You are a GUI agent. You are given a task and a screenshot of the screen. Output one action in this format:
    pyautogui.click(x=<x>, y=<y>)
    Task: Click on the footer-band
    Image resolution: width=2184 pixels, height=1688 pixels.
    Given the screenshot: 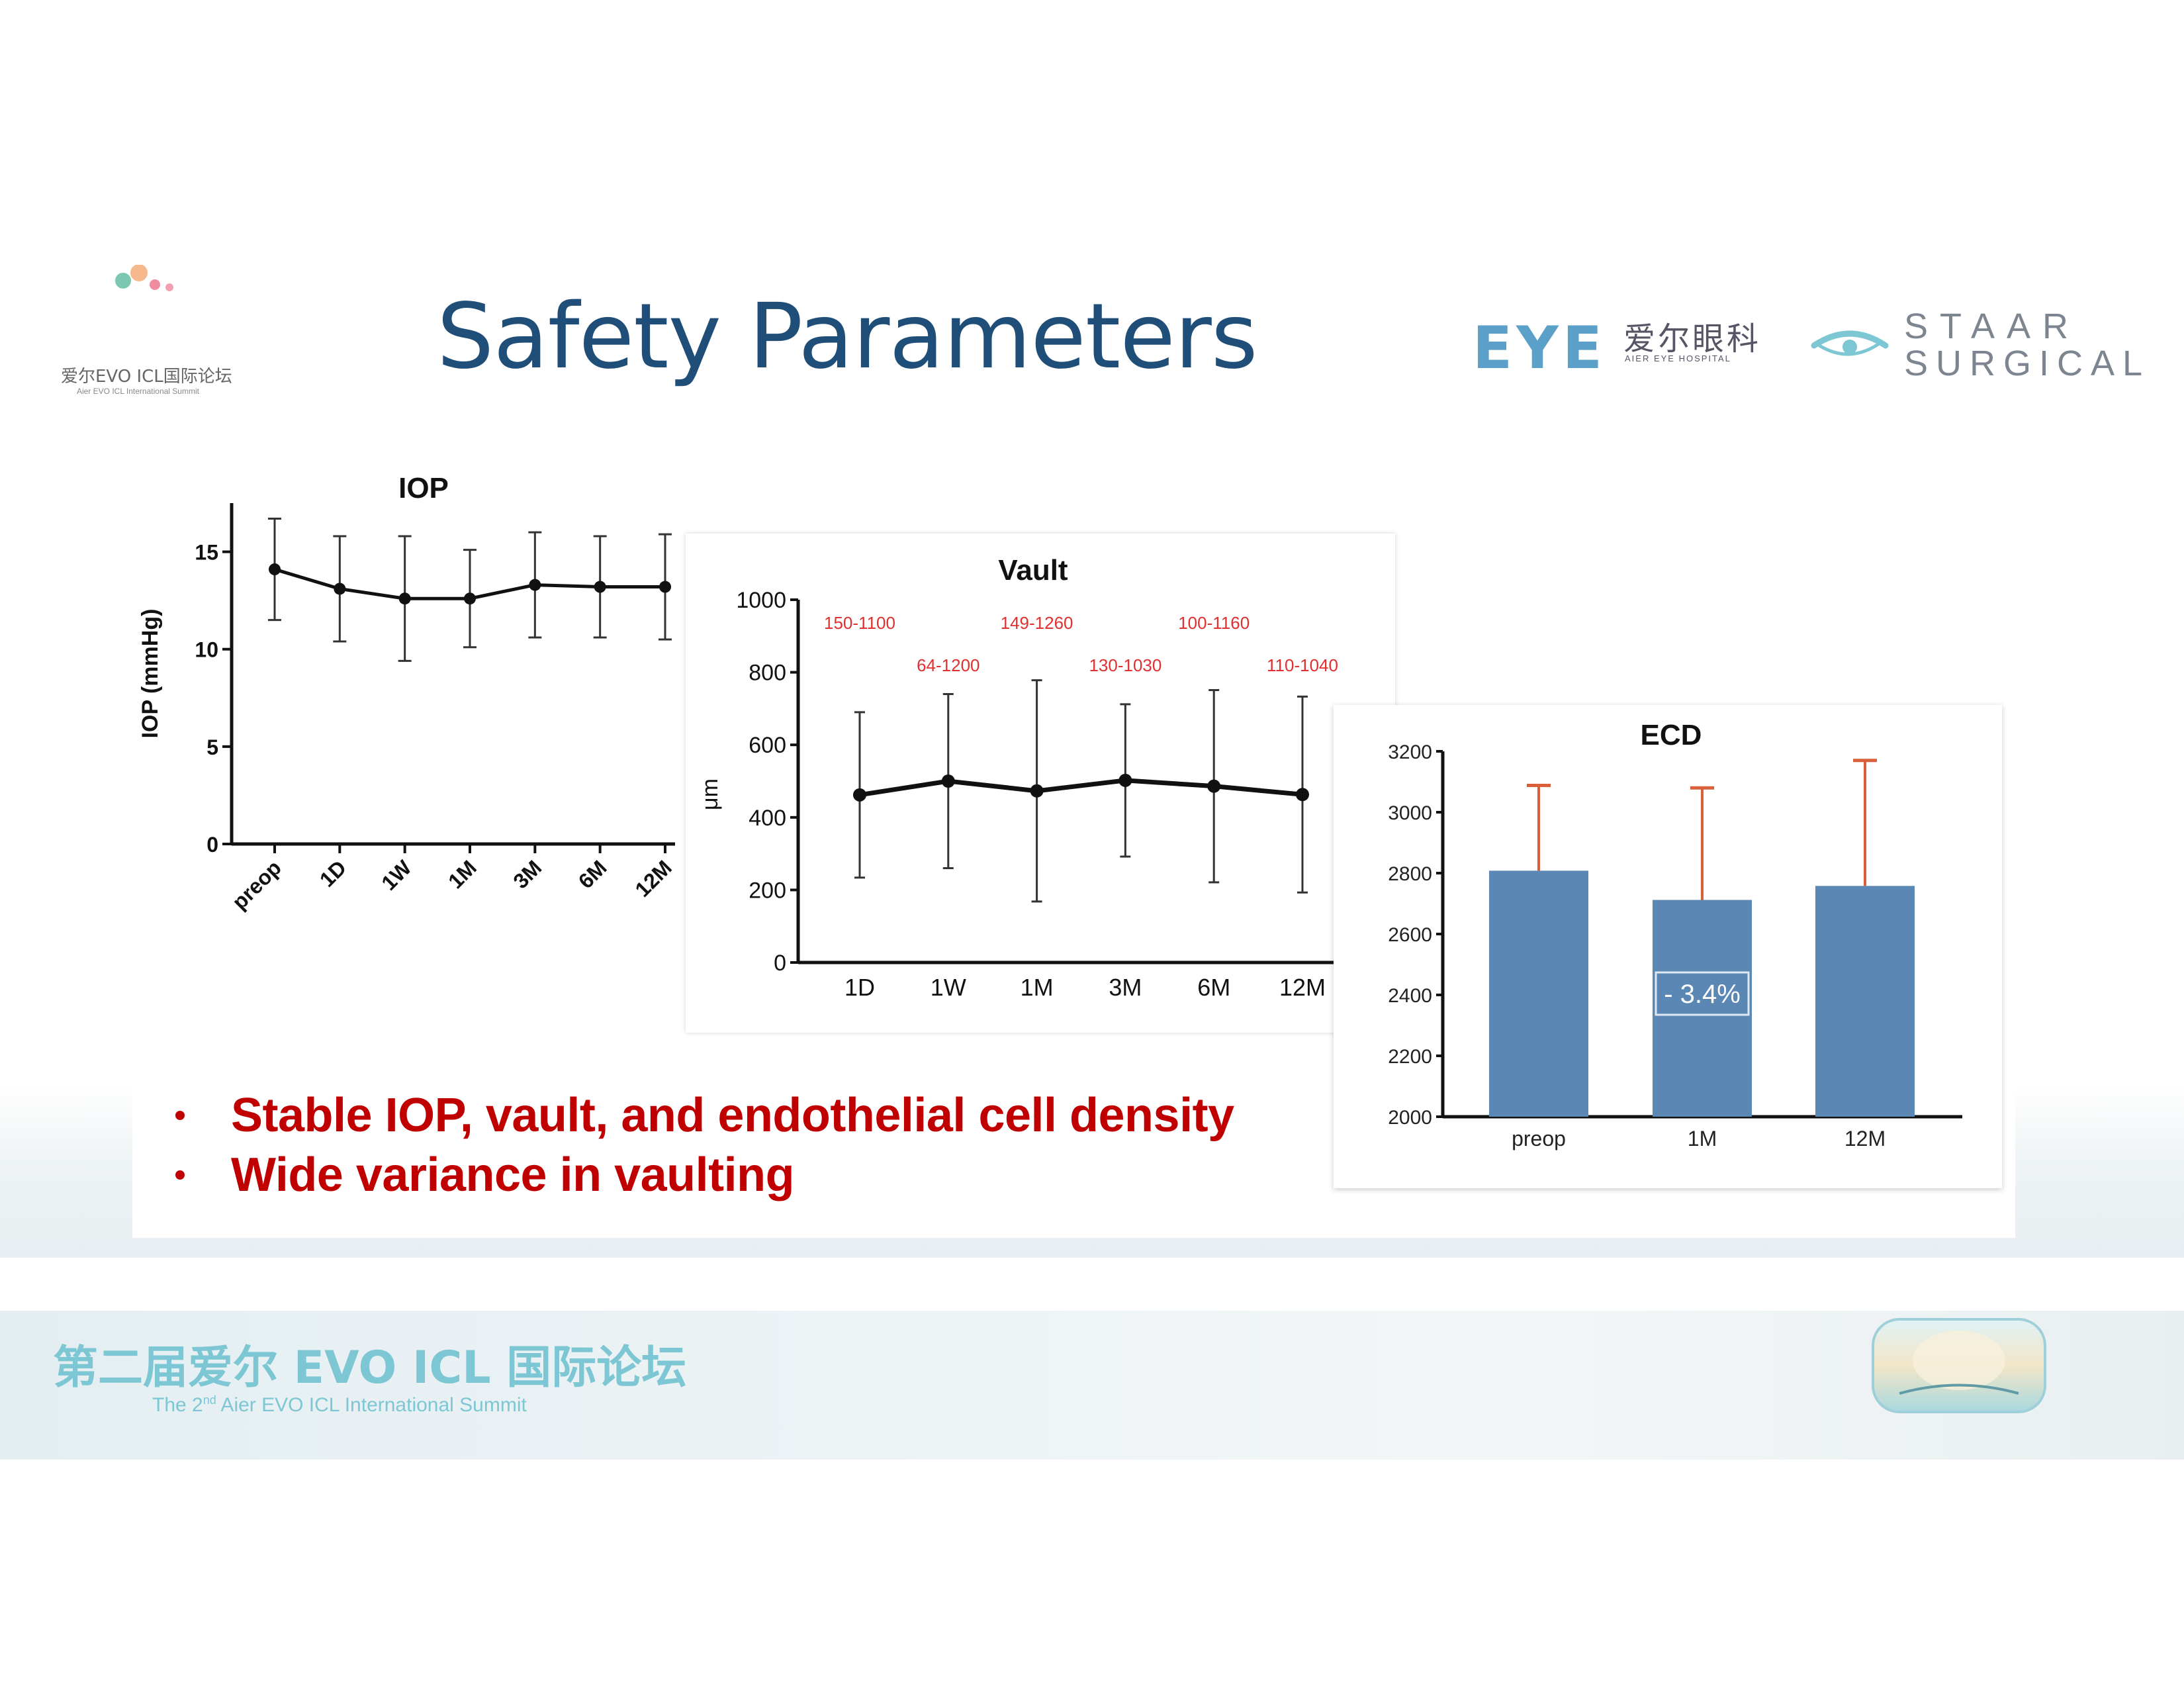 What is the action you would take?
    pyautogui.click(x=1092, y=1385)
    